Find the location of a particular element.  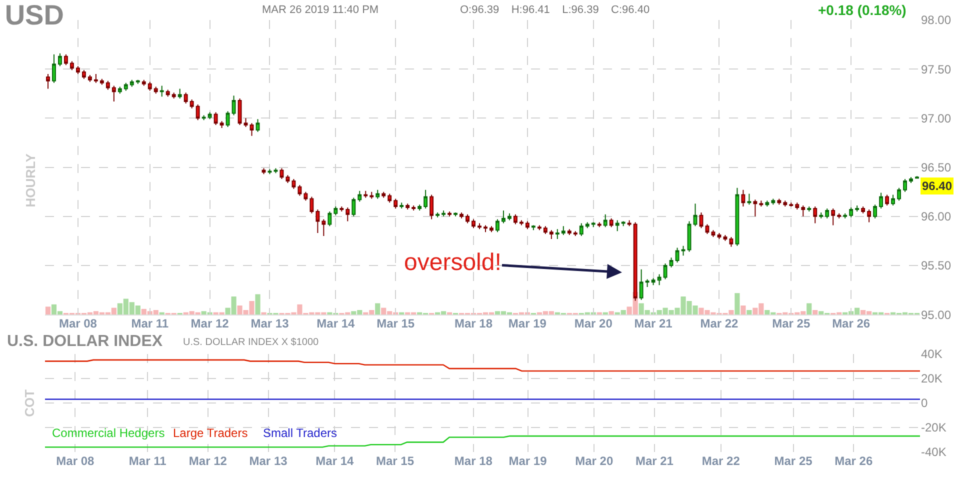

y-tick-label: 20K is located at coordinates (931, 379).